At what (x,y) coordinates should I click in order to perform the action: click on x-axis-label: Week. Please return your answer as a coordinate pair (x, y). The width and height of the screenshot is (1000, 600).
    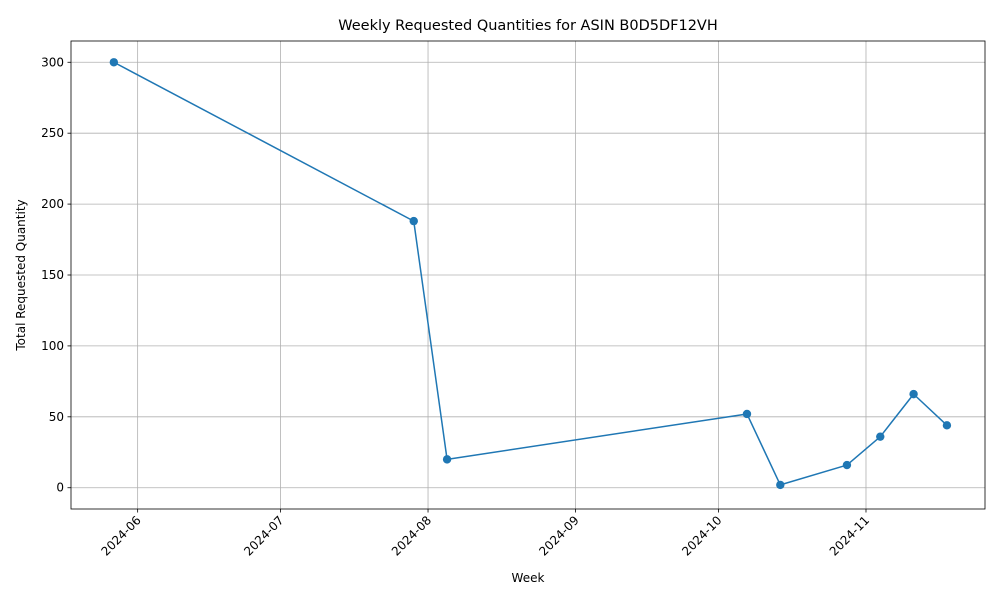
    Looking at the image, I should click on (528, 578).